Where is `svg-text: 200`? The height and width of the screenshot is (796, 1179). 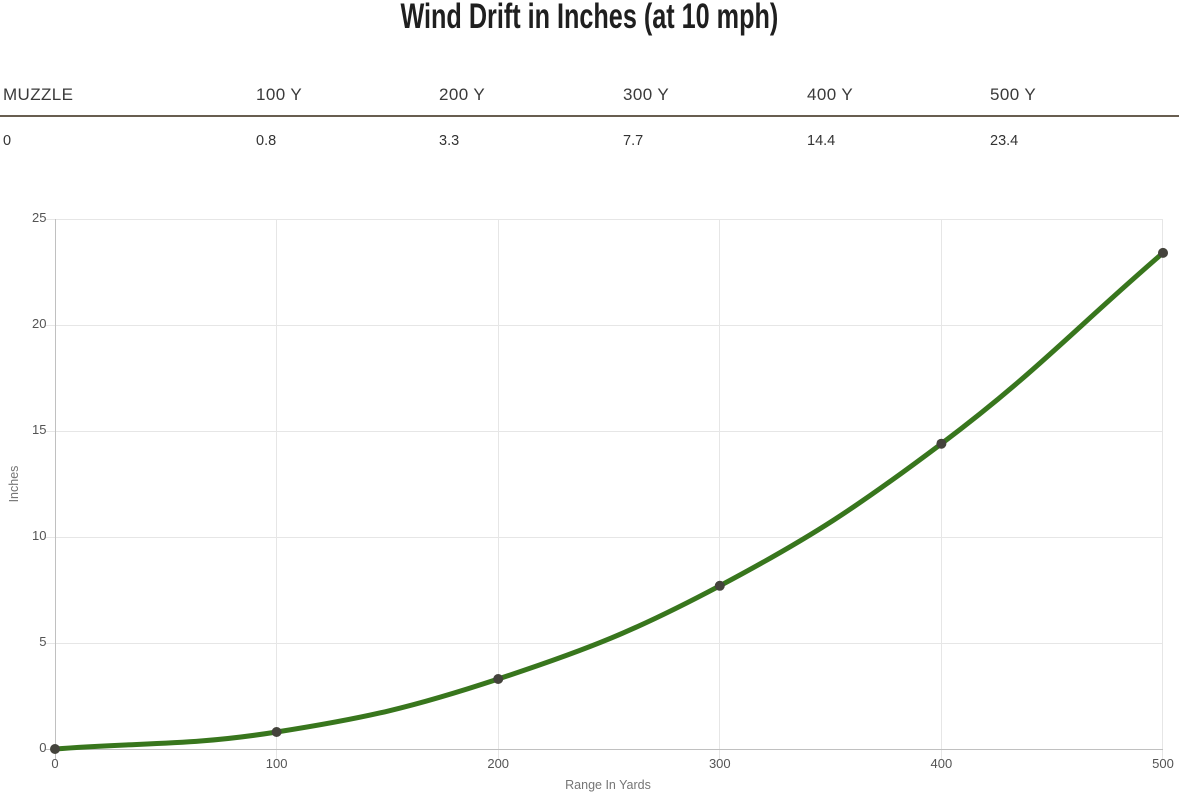 svg-text: 200 is located at coordinates (498, 763).